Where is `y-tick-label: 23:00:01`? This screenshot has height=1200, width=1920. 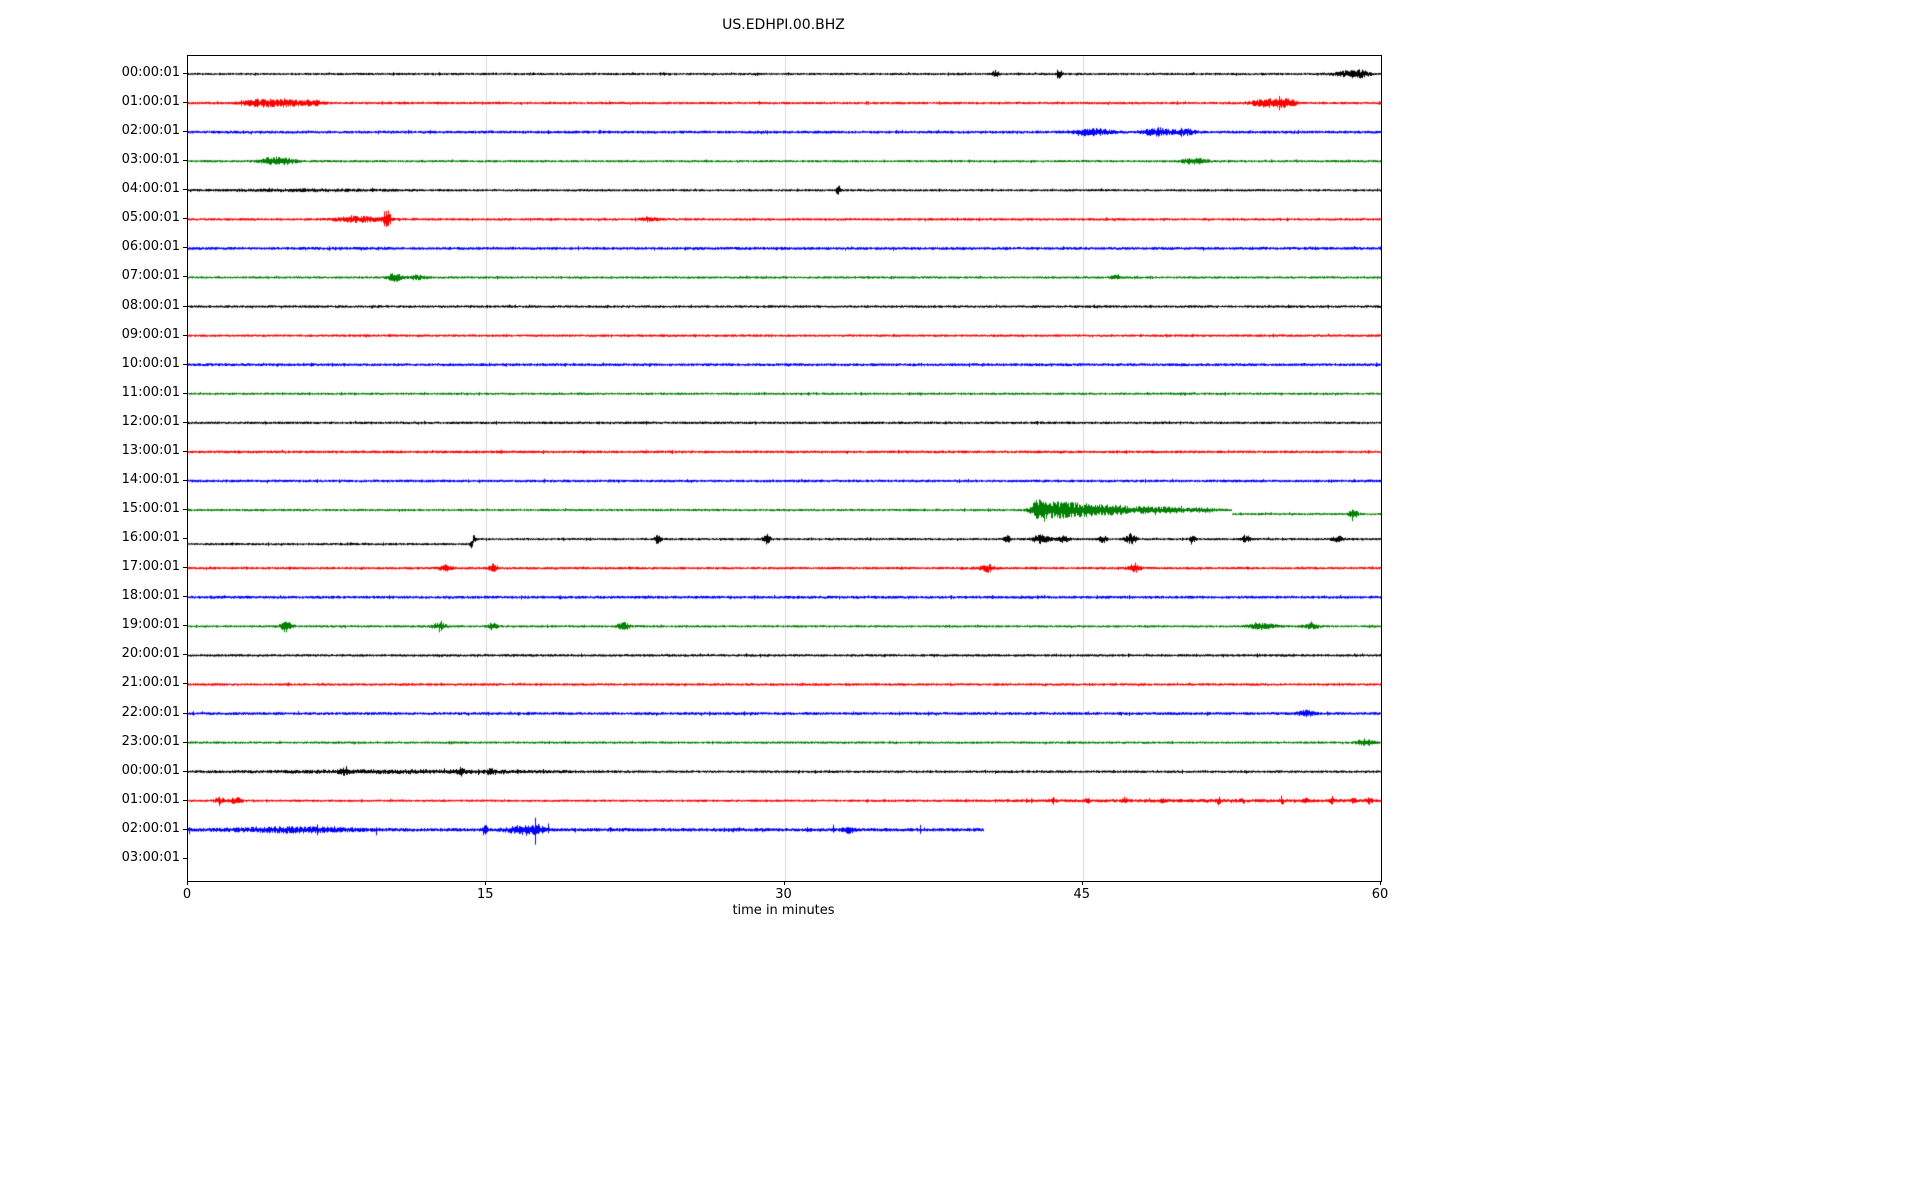
y-tick-label: 23:00:01 is located at coordinates (150, 741).